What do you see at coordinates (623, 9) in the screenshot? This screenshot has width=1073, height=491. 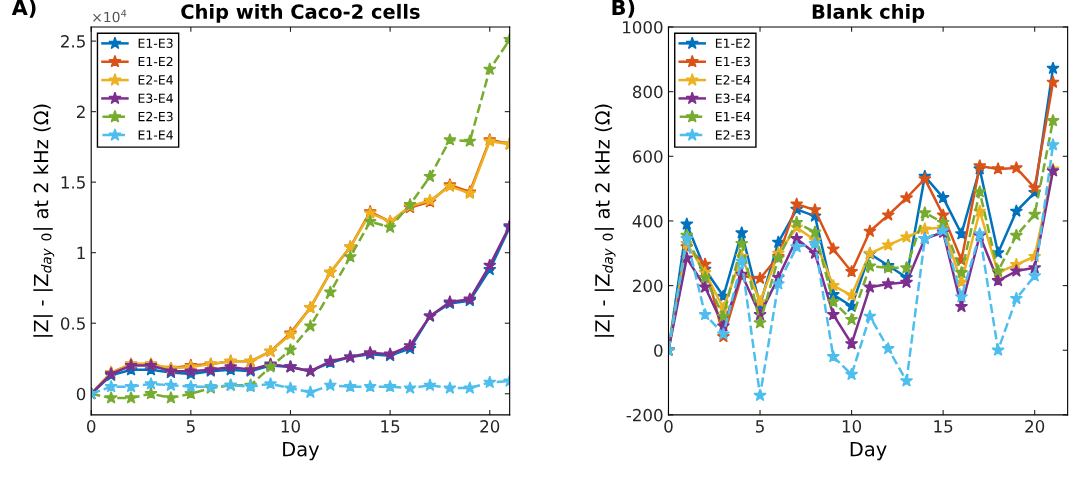 I see `text: B)` at bounding box center [623, 9].